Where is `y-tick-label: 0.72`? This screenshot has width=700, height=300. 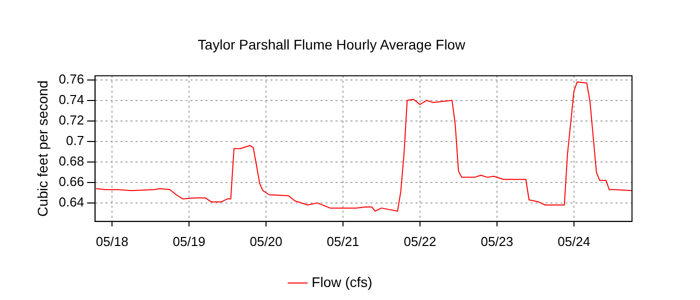 y-tick-label: 0.72 is located at coordinates (71, 120).